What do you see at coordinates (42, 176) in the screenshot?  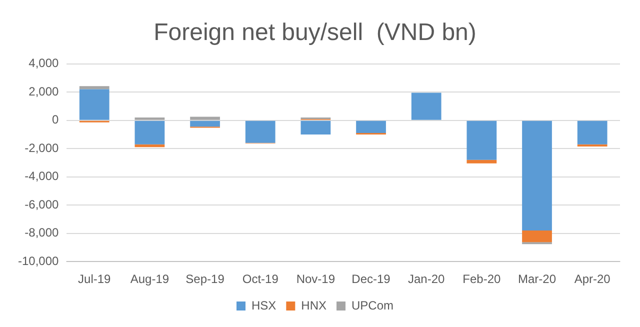 I see `y-tick-label: -4,000` at bounding box center [42, 176].